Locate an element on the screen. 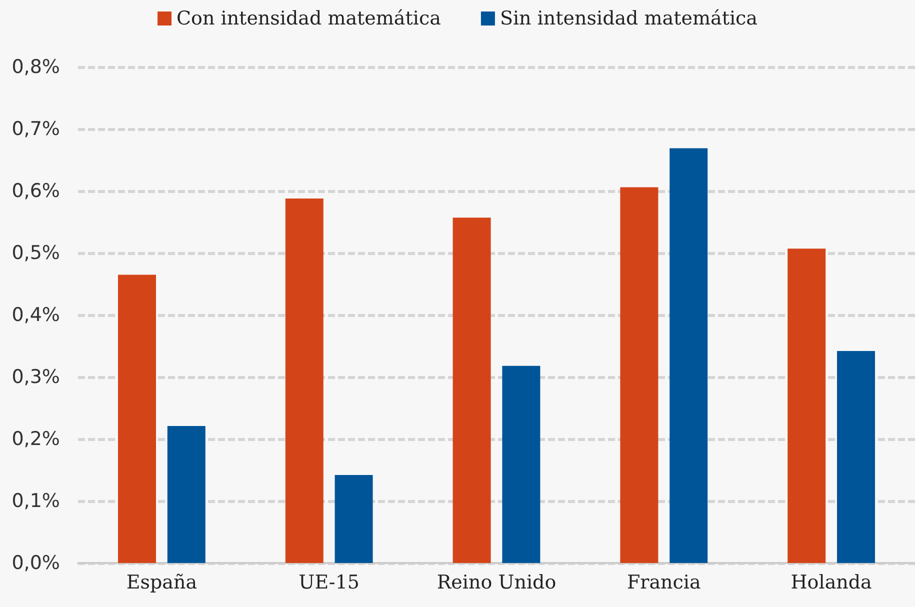 Image resolution: width=915 pixels, height=607 pixels. x-tick-label: UE-15 is located at coordinates (329, 583).